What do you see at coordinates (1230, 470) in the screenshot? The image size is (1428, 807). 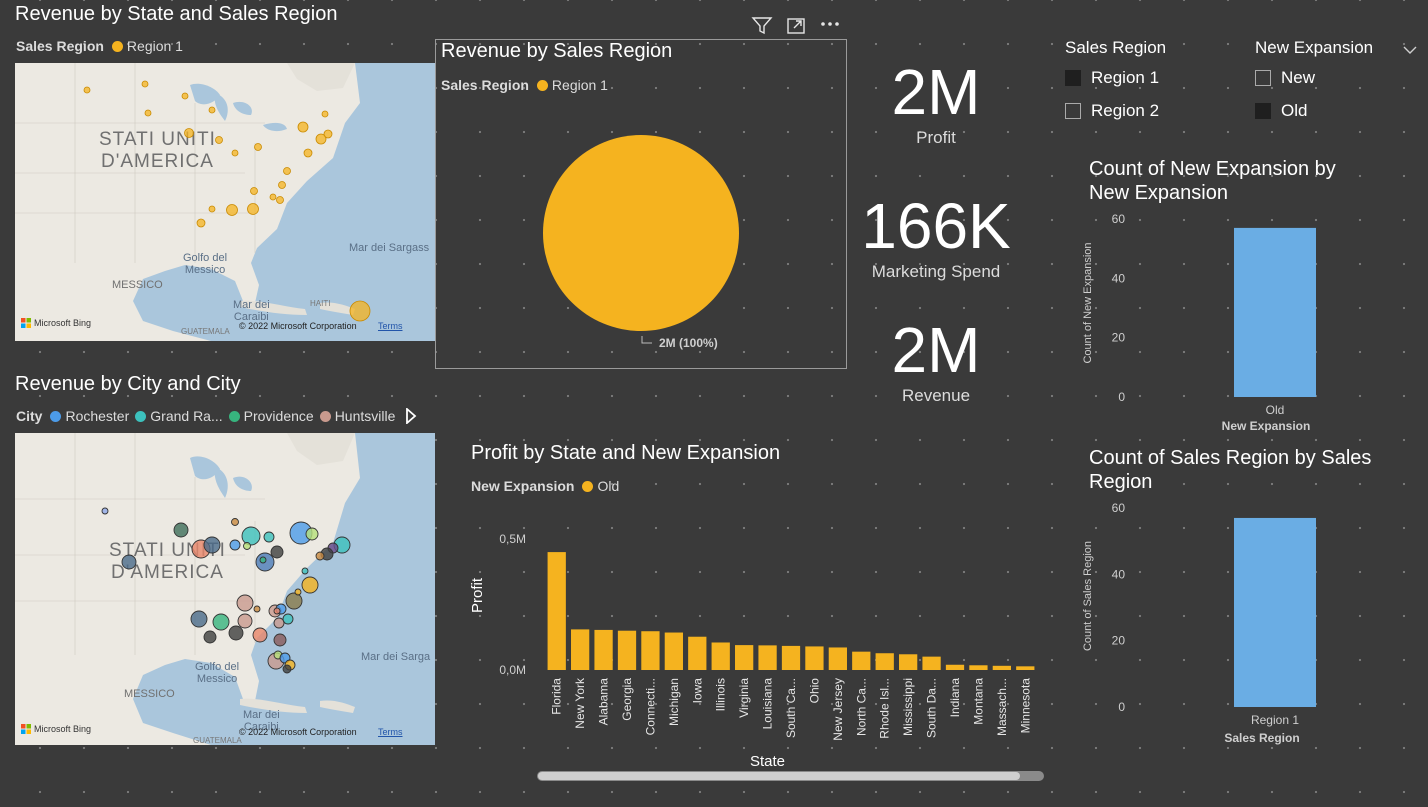 I see `visual-title: Count of Sales Region by Sales Region` at bounding box center [1230, 470].